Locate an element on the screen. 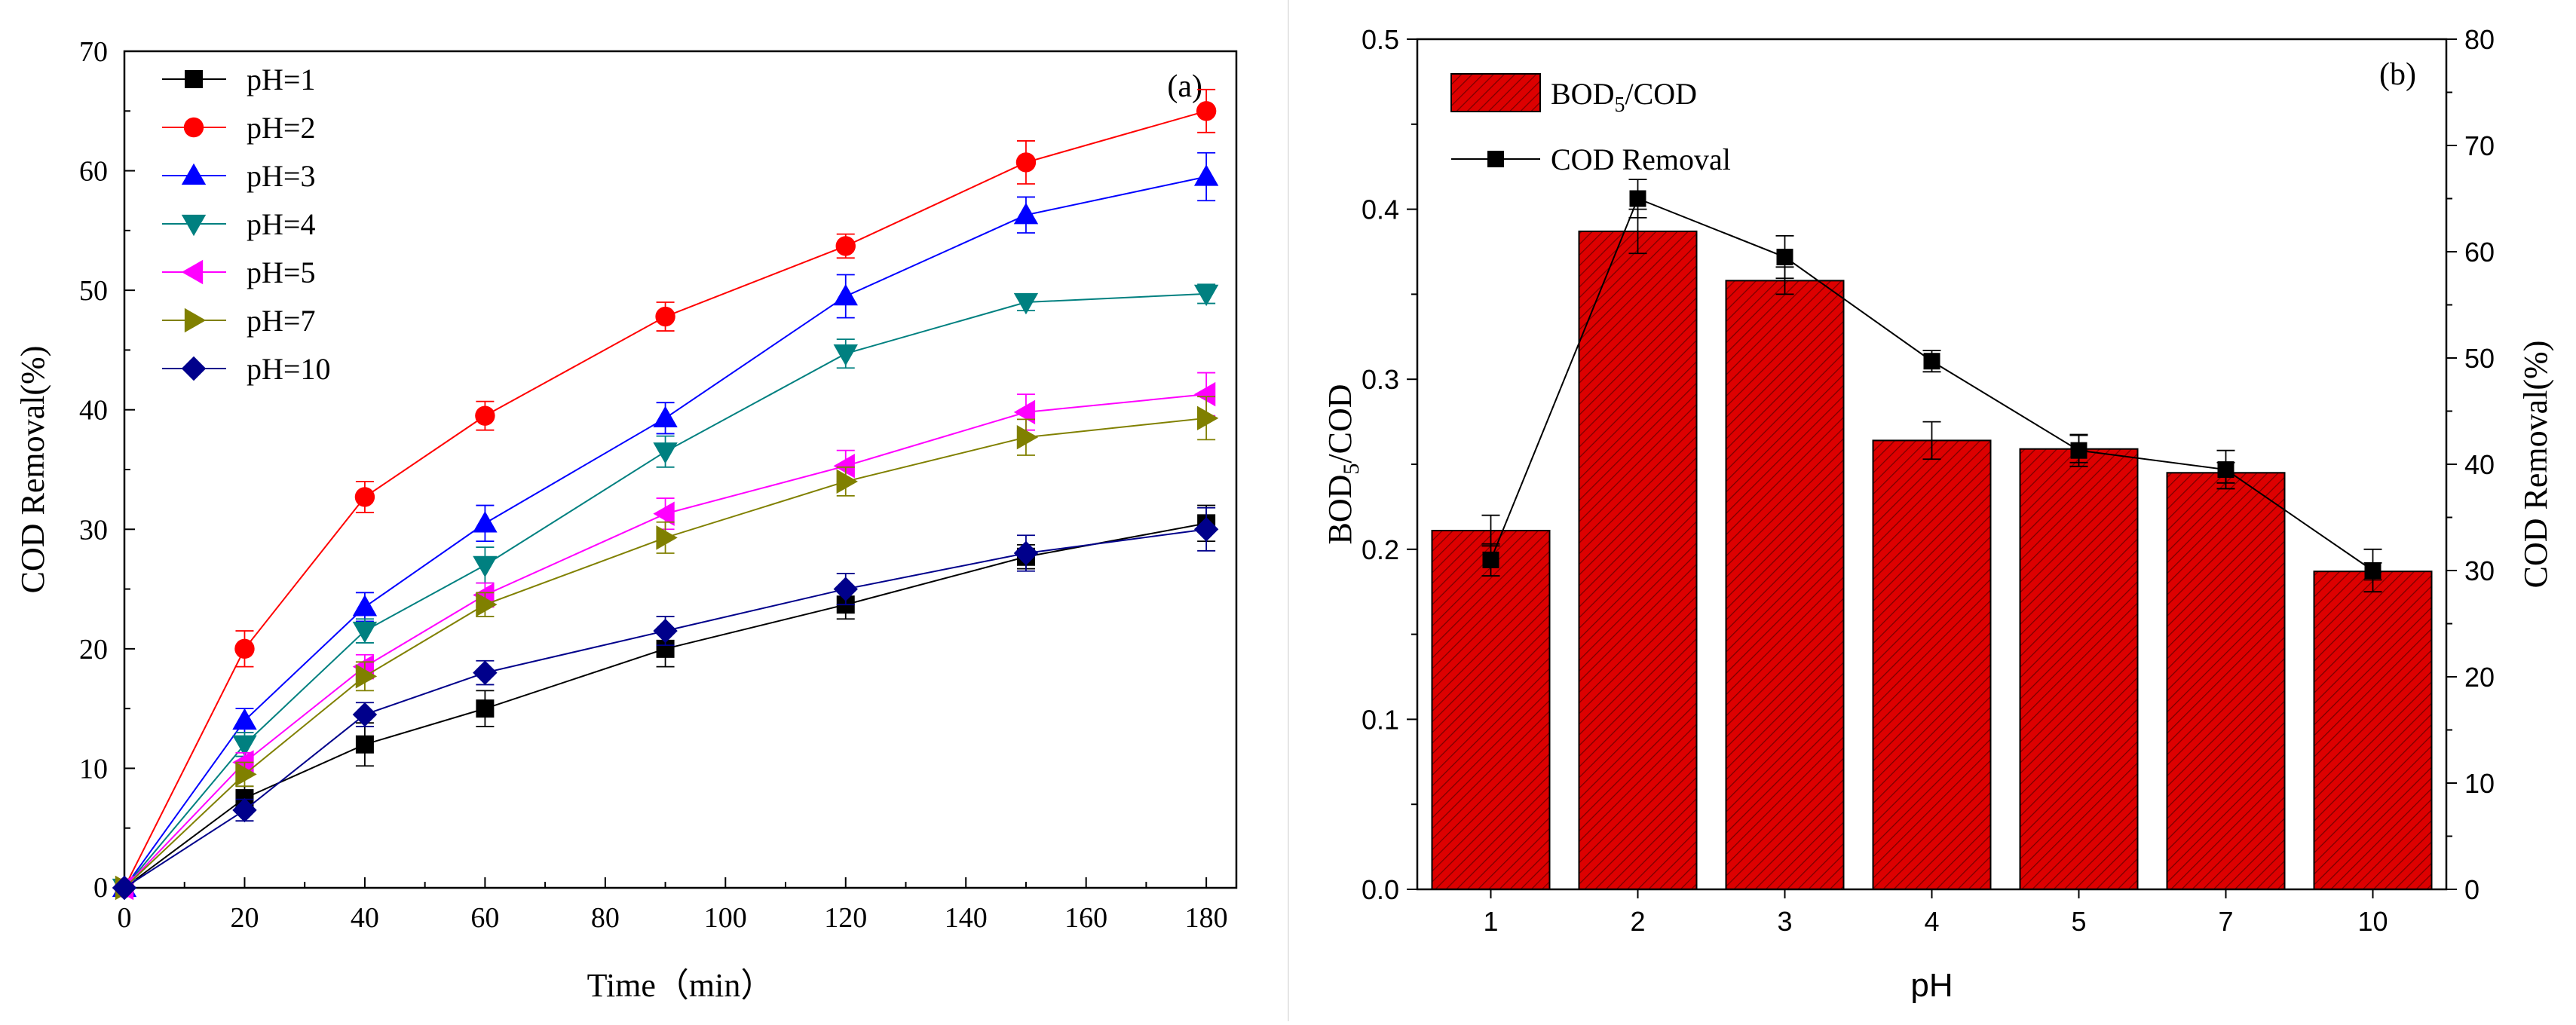 This screenshot has height=1025, width=2576. x-tick-label: 5 is located at coordinates (2078, 921).